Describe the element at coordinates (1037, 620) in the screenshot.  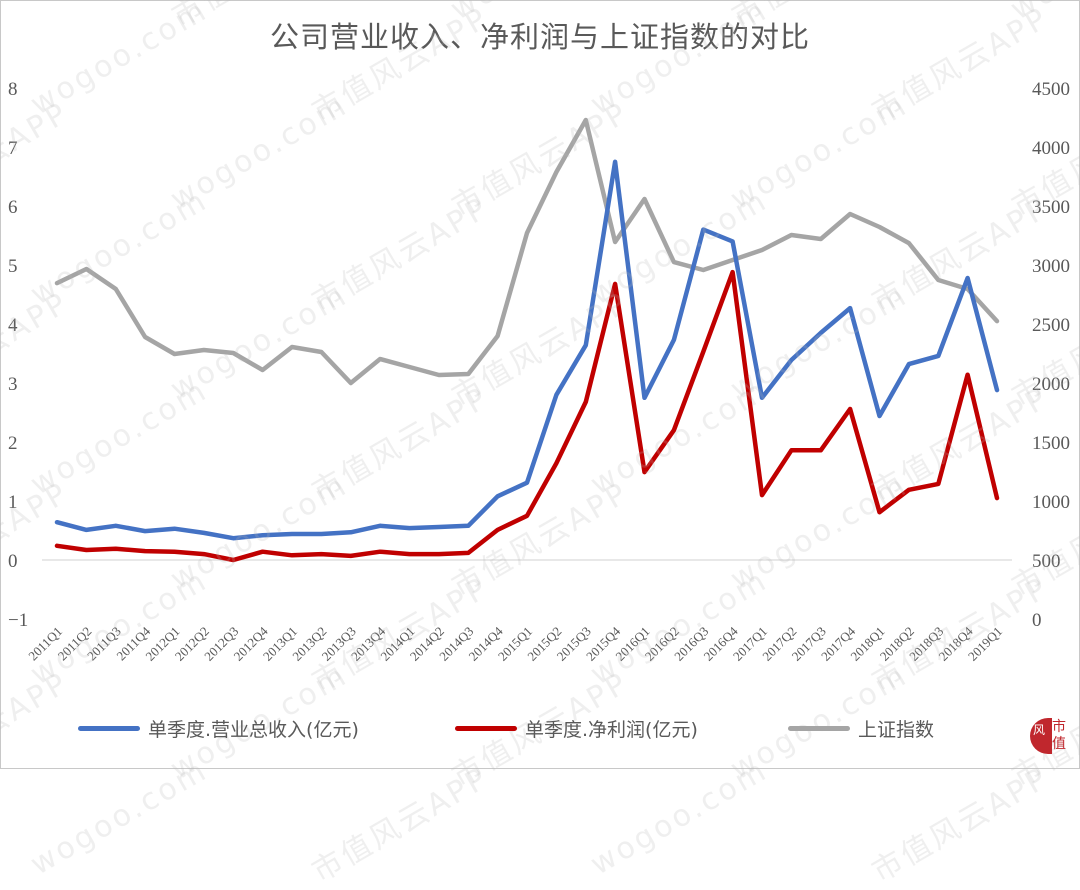
I see `y2-tick-label: 0` at that location.